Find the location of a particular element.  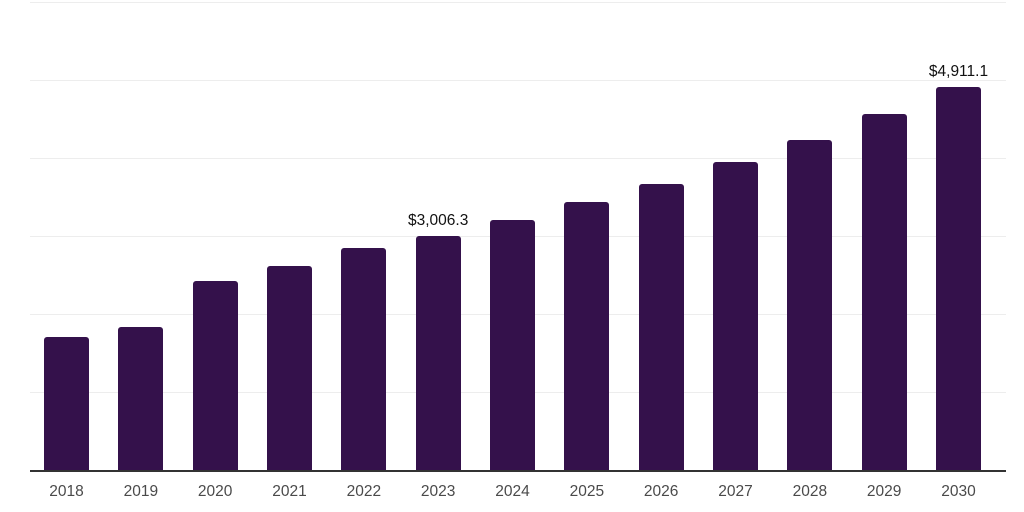

x-tick-label: 2021 is located at coordinates (289, 491).